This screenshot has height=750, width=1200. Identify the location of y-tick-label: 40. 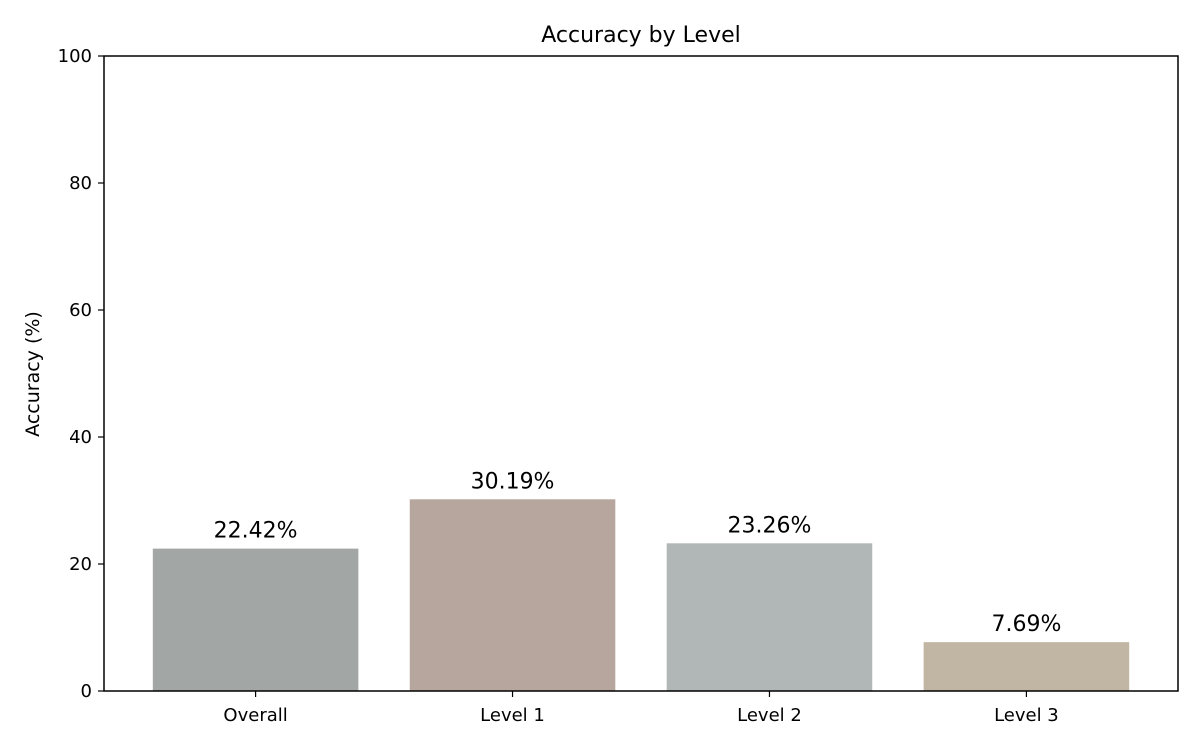
(80, 437).